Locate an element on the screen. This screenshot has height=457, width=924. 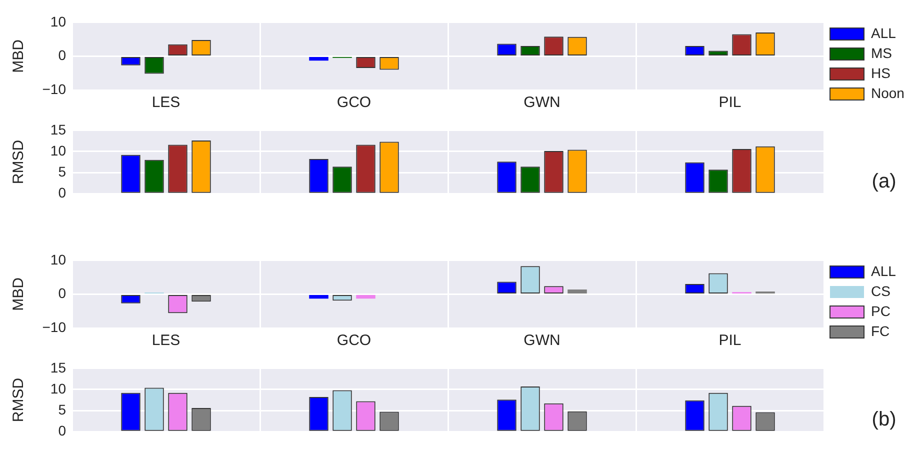
legend-label: Noon is located at coordinates (887, 92).